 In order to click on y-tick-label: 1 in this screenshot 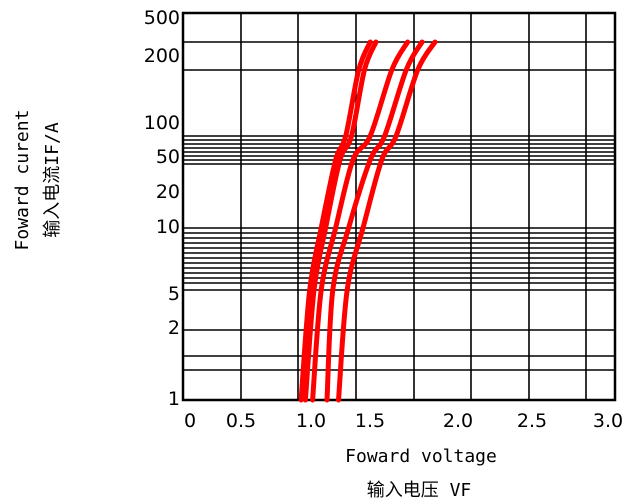, I will do `click(174, 399)`.